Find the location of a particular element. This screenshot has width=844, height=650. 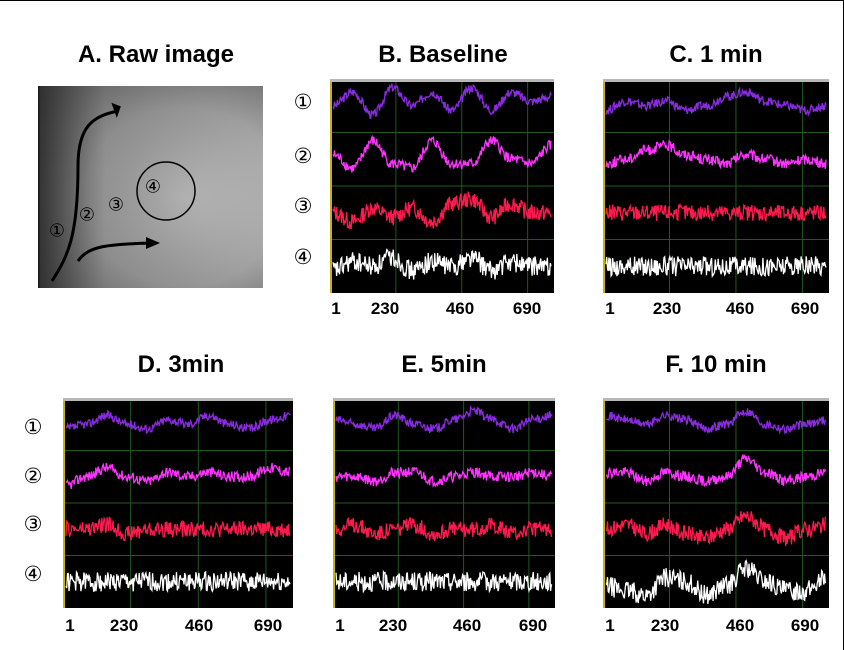

vessel-arrow-right is located at coordinates (115, 251).